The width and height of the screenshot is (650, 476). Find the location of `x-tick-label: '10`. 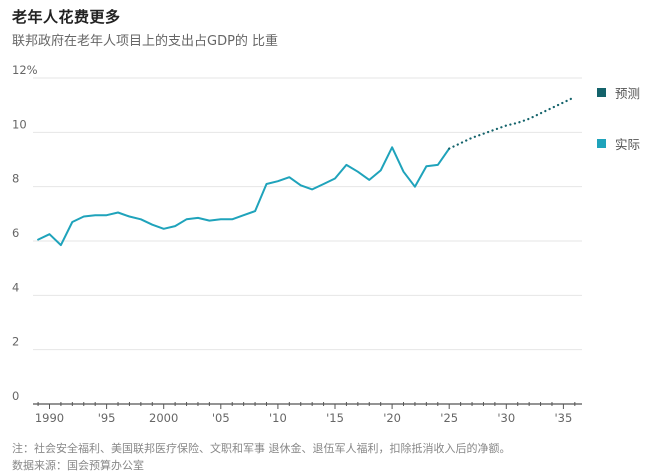

x-tick-label: '10 is located at coordinates (278, 418).